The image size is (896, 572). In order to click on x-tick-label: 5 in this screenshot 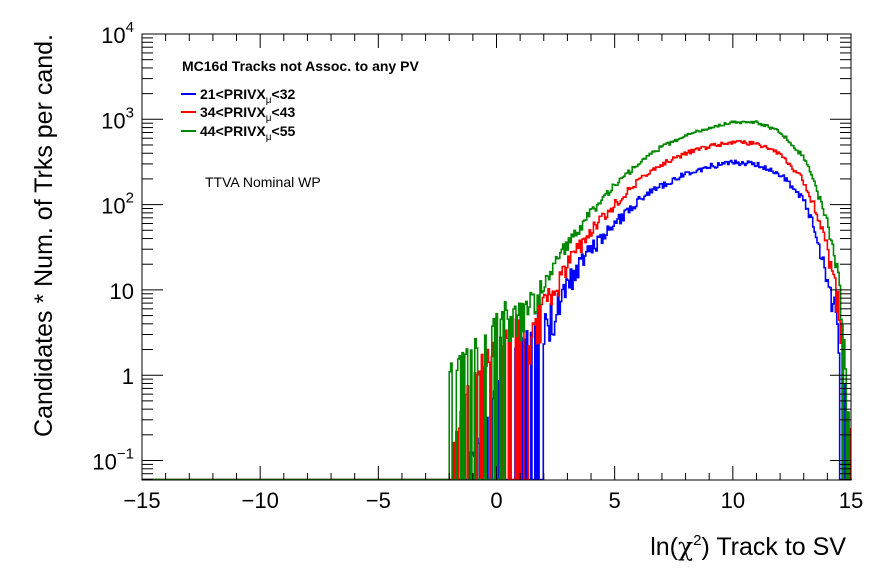, I will do `click(615, 500)`.